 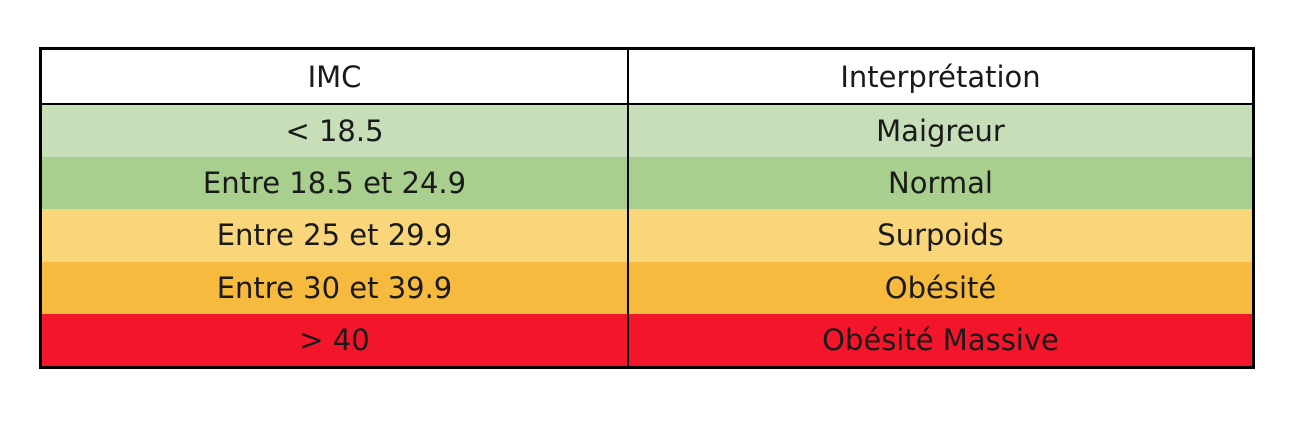 I want to click on cell-imc-obesite: Entre 30 et 39.9, so click(x=335, y=287).